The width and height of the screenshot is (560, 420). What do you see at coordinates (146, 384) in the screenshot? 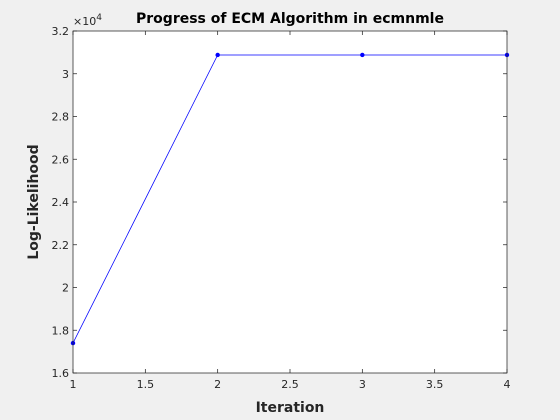
I see `x-tick-label: 1.5` at bounding box center [146, 384].